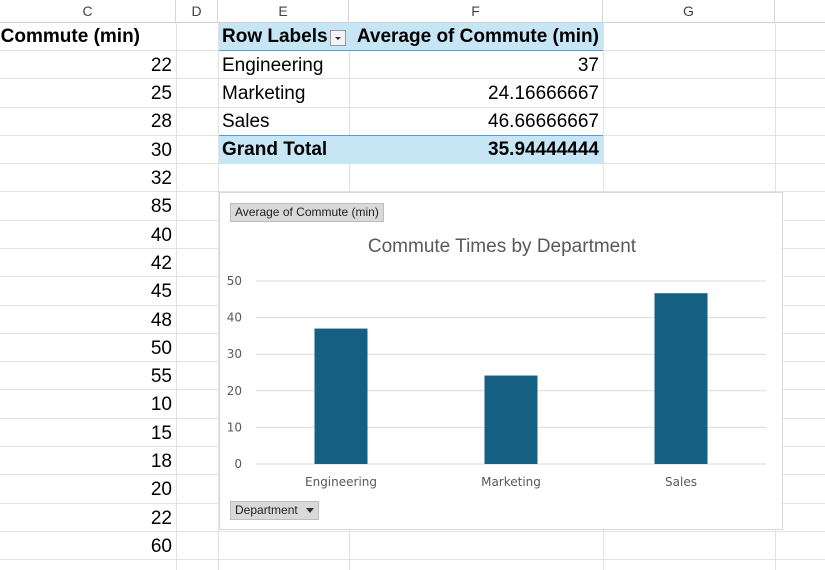 The image size is (825, 570). I want to click on commute-cell: 40, so click(161, 235).